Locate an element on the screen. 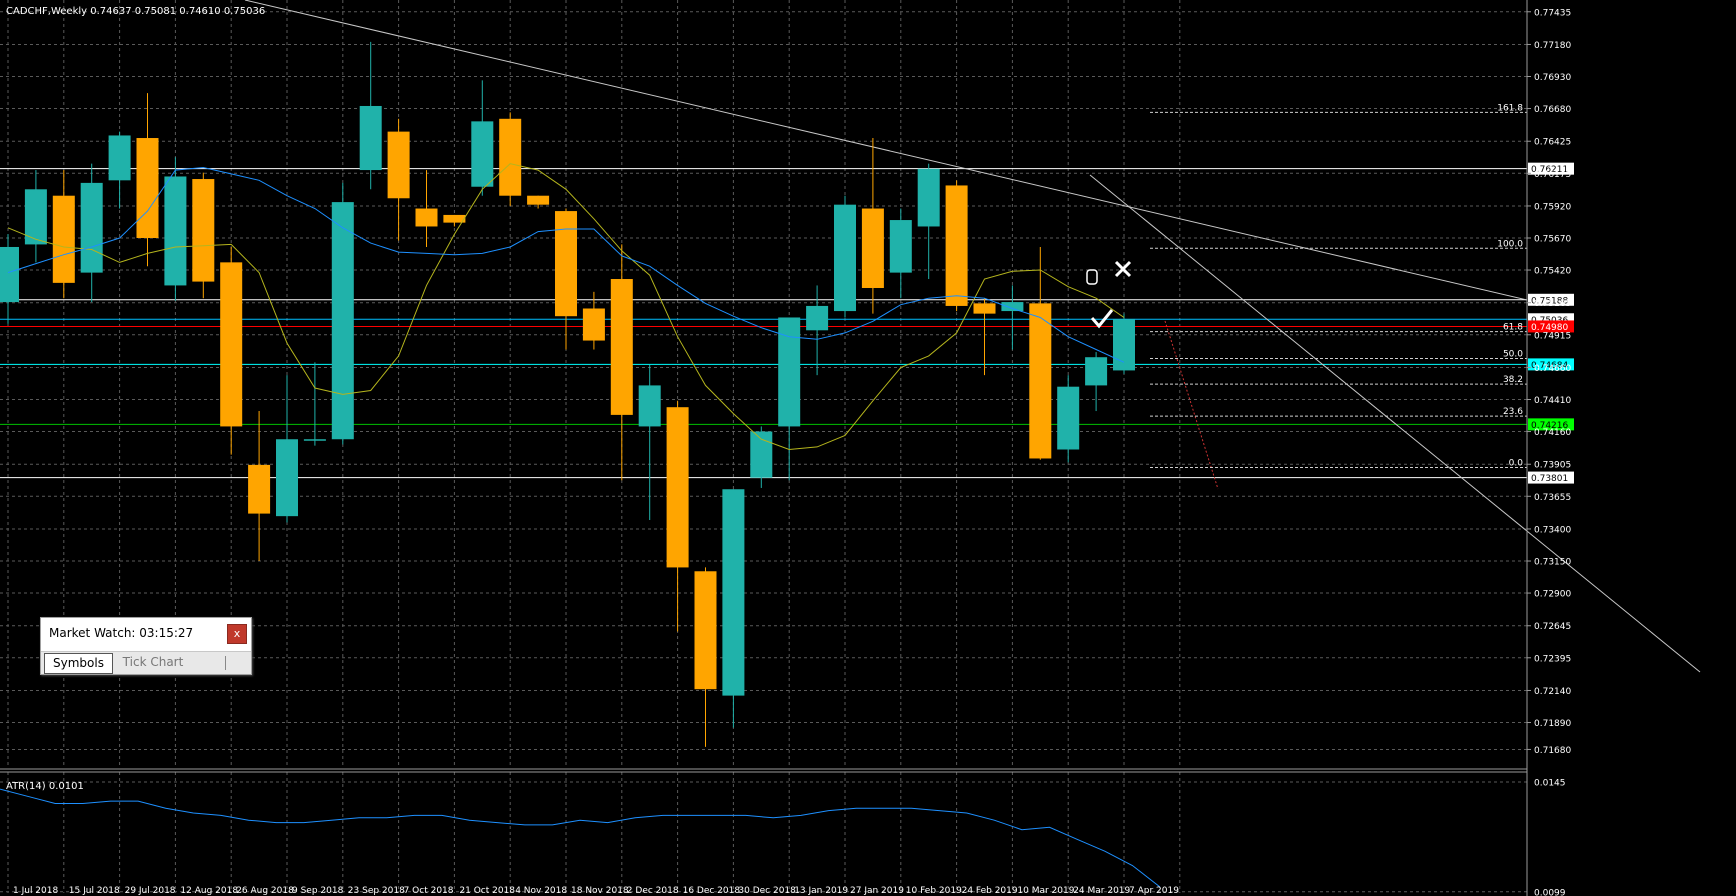  atr-indicator is located at coordinates (580, 838).